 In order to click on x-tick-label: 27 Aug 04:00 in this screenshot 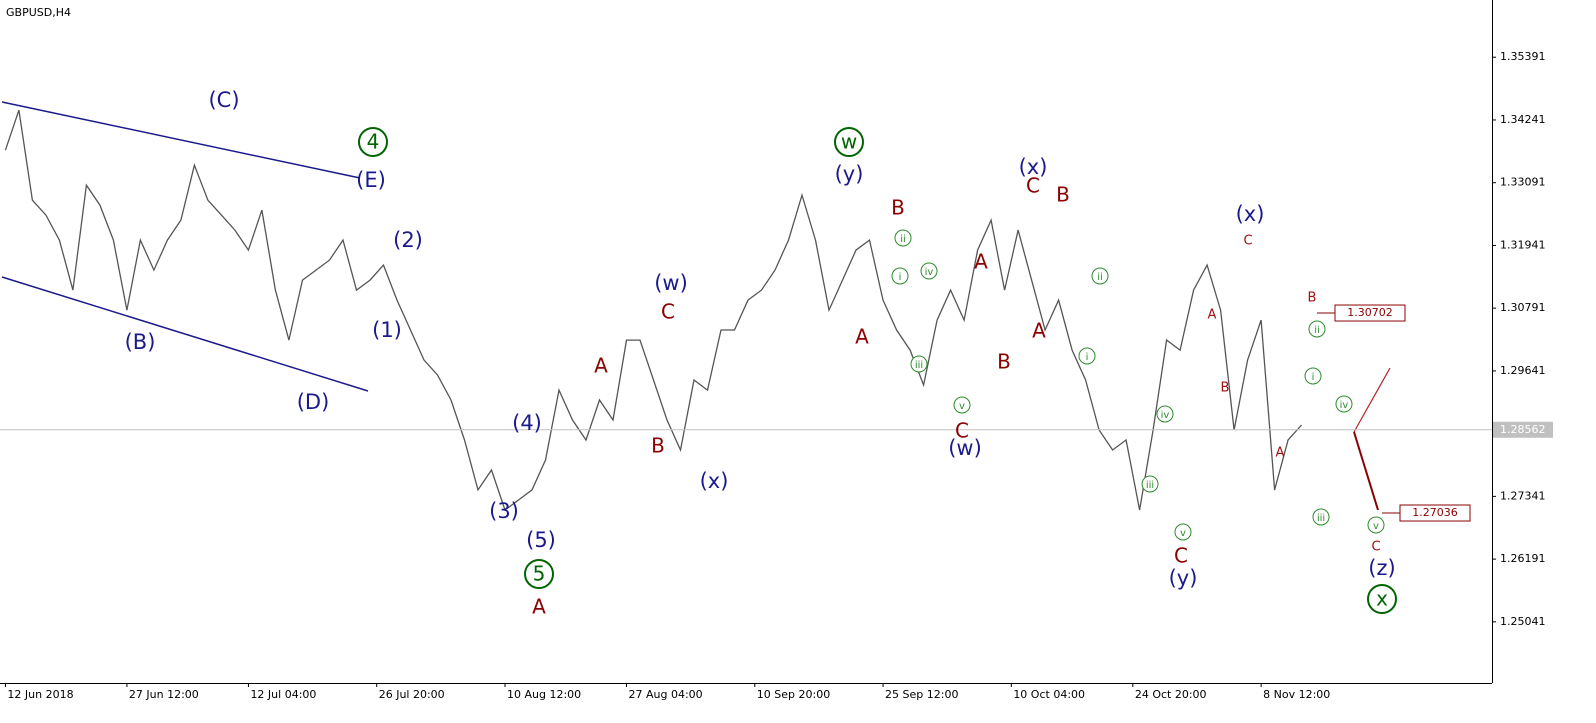, I will do `click(666, 694)`.